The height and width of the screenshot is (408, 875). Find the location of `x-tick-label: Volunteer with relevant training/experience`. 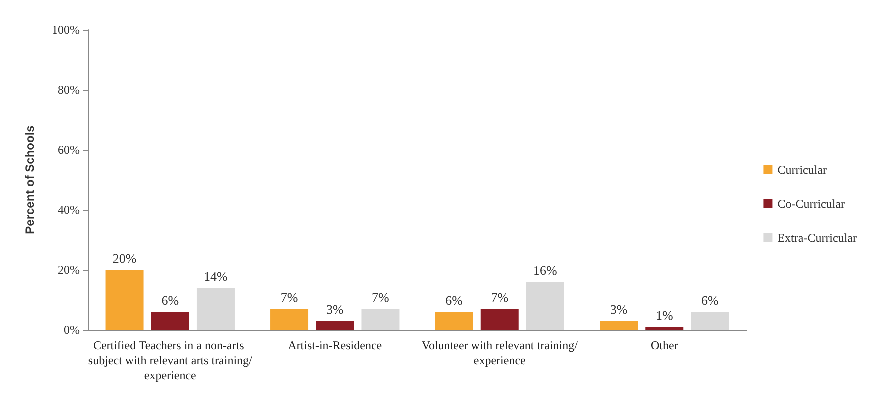

x-tick-label: Volunteer with relevant training/experience is located at coordinates (500, 353).